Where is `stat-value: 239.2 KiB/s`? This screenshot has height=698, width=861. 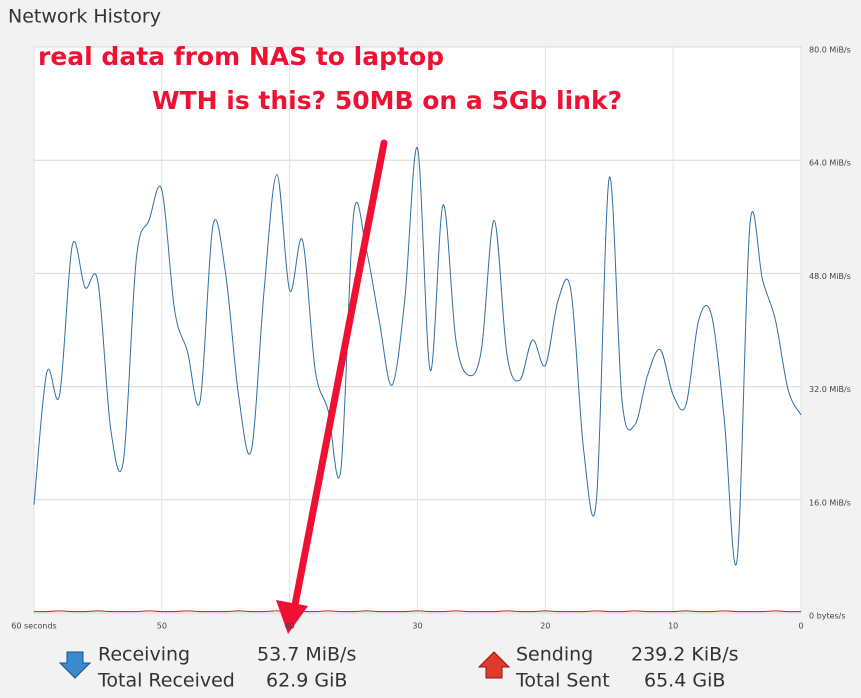
stat-value: 239.2 KiB/s is located at coordinates (685, 655).